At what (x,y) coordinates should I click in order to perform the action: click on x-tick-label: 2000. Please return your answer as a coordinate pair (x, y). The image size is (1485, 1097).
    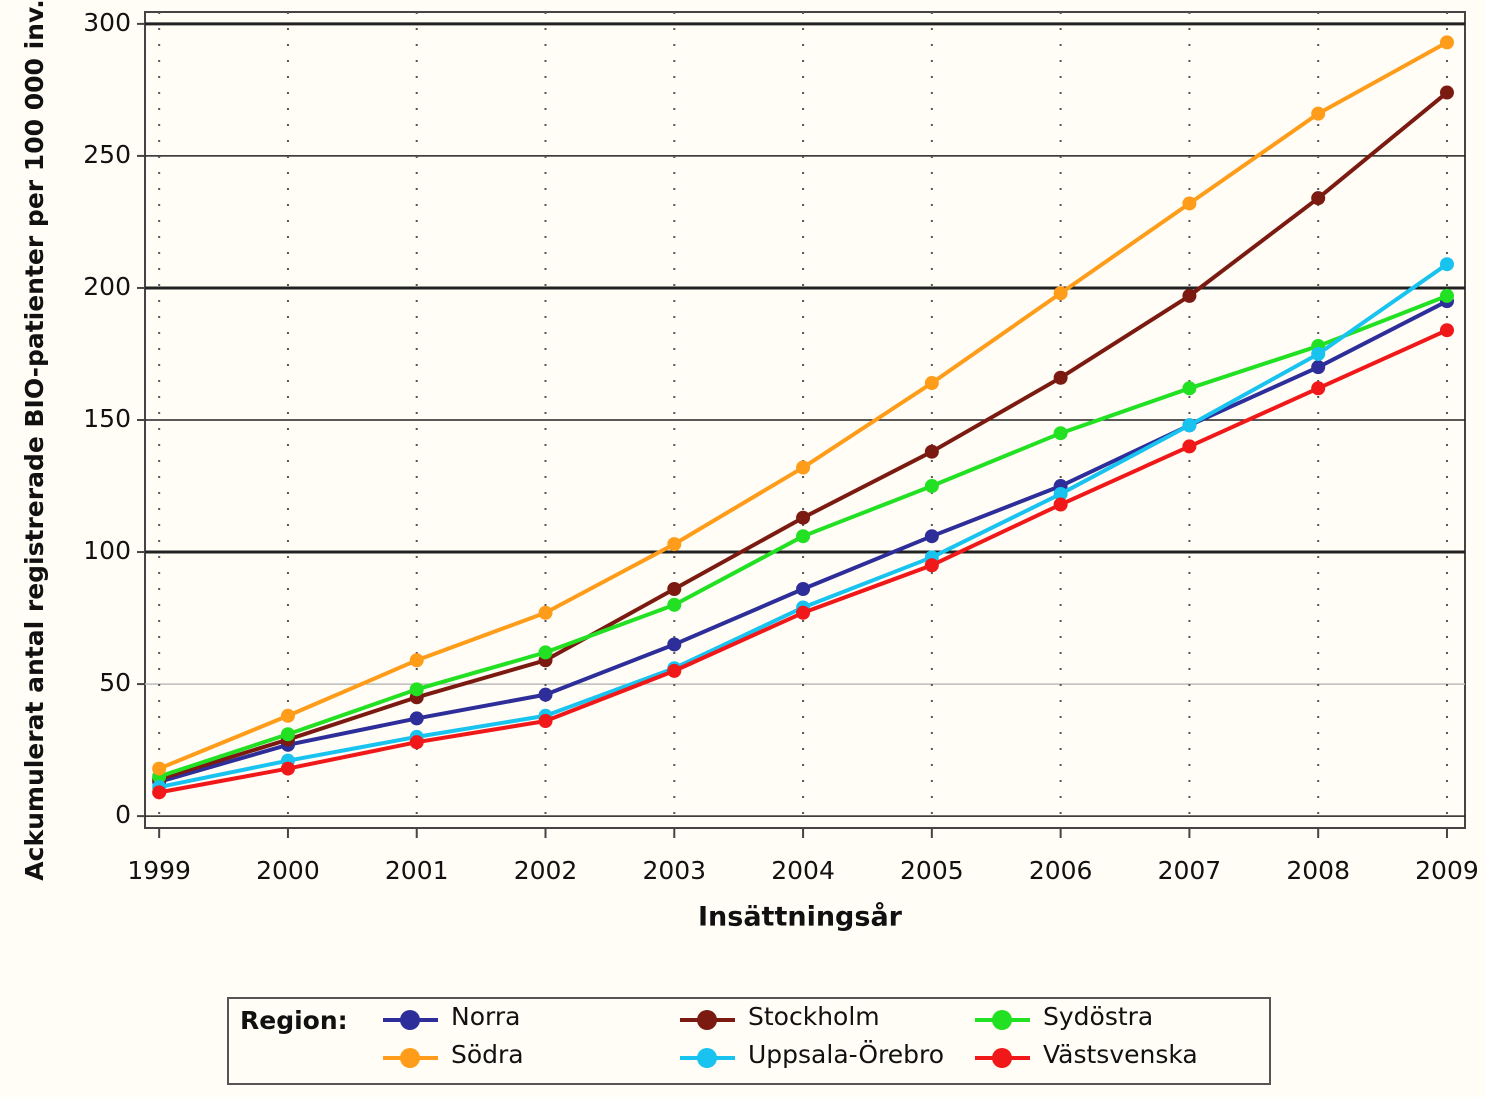
    Looking at the image, I should click on (288, 870).